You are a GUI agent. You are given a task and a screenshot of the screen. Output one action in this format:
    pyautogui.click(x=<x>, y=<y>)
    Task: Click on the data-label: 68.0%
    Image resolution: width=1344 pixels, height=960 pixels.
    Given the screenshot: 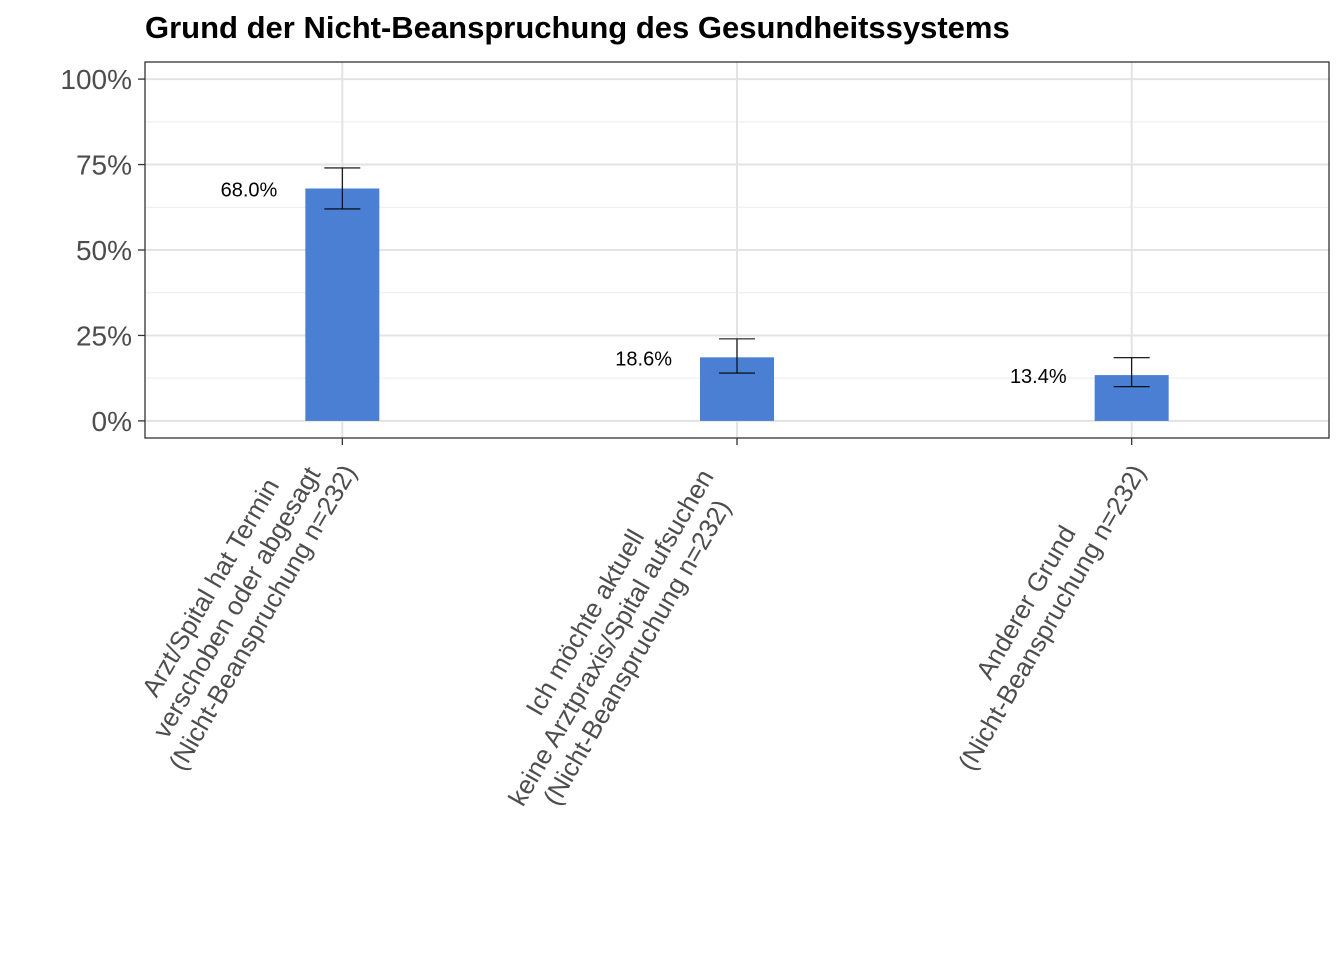 What is the action you would take?
    pyautogui.click(x=249, y=190)
    